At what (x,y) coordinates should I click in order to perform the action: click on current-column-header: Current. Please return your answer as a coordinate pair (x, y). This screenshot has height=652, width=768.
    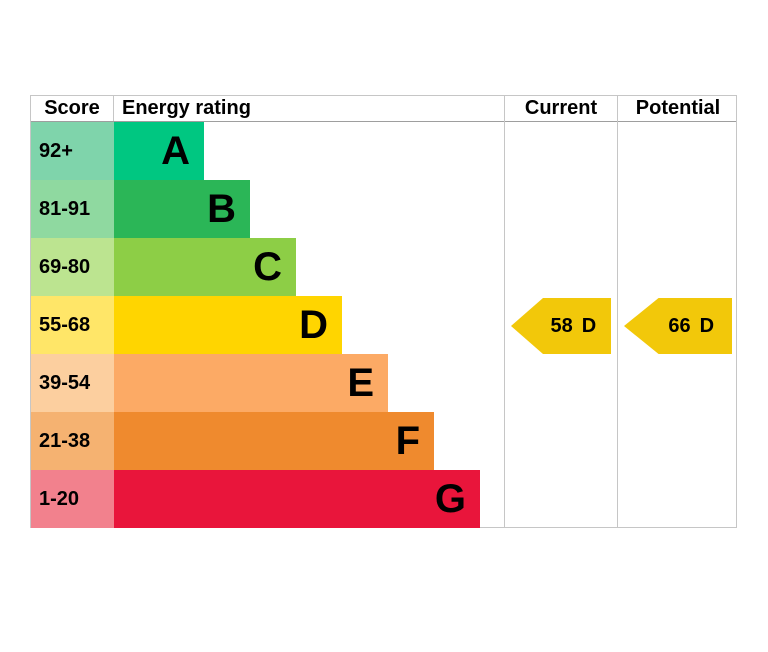
    Looking at the image, I should click on (561, 108).